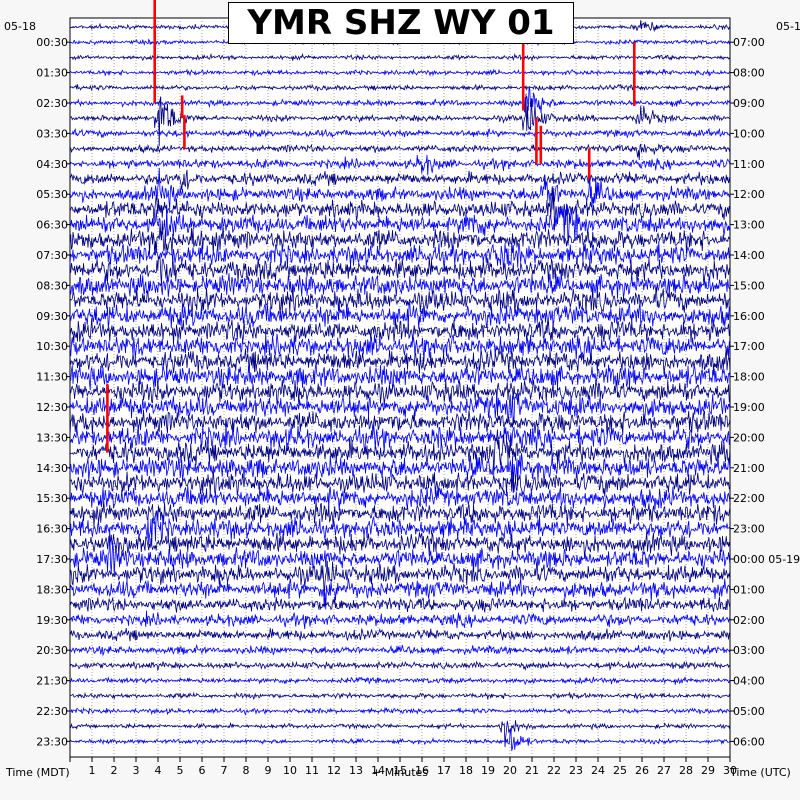 This screenshot has height=800, width=800. I want to click on right-time-label: 08:00, so click(749, 73).